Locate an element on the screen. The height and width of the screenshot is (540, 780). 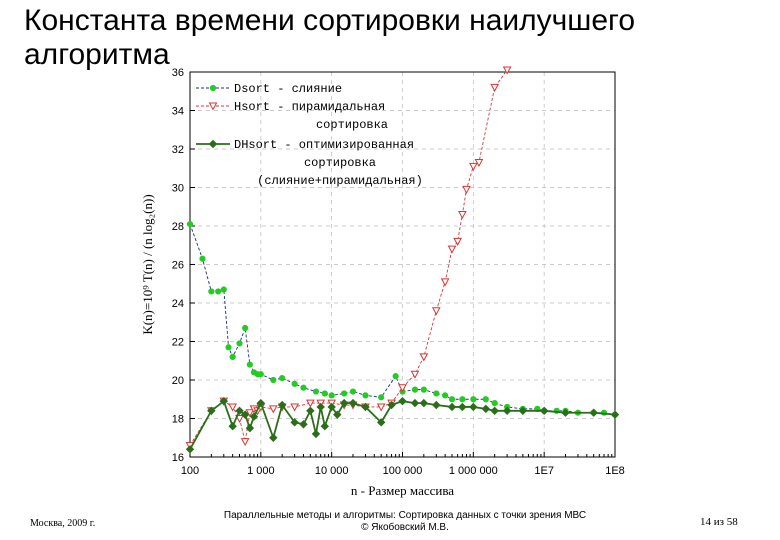
x-tick-label: 100 is located at coordinates (190, 471).